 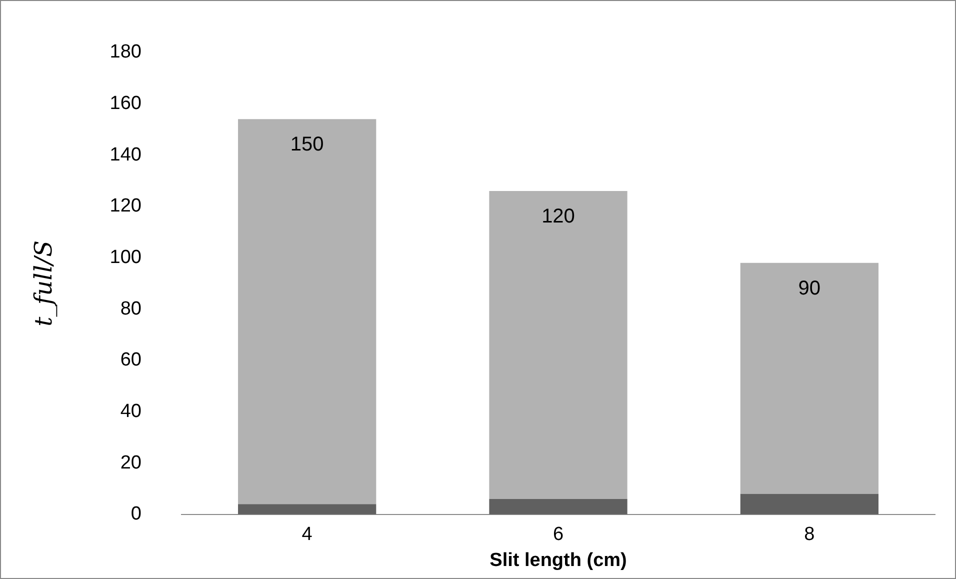 What do you see at coordinates (809, 288) in the screenshot?
I see `data-label: 90` at bounding box center [809, 288].